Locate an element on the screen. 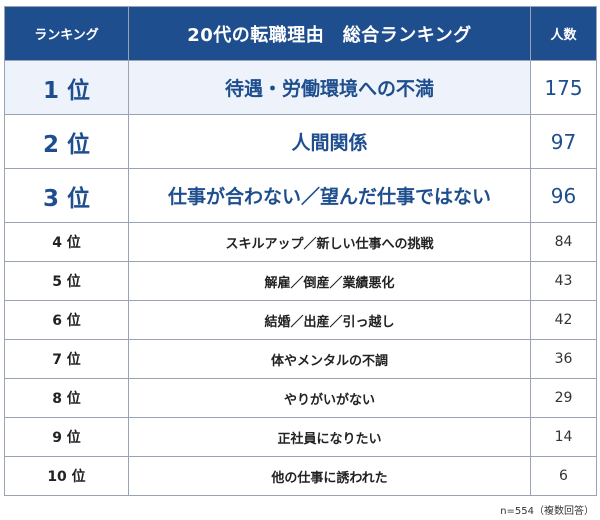 The width and height of the screenshot is (600, 520). count-cell: 175 is located at coordinates (563, 87).